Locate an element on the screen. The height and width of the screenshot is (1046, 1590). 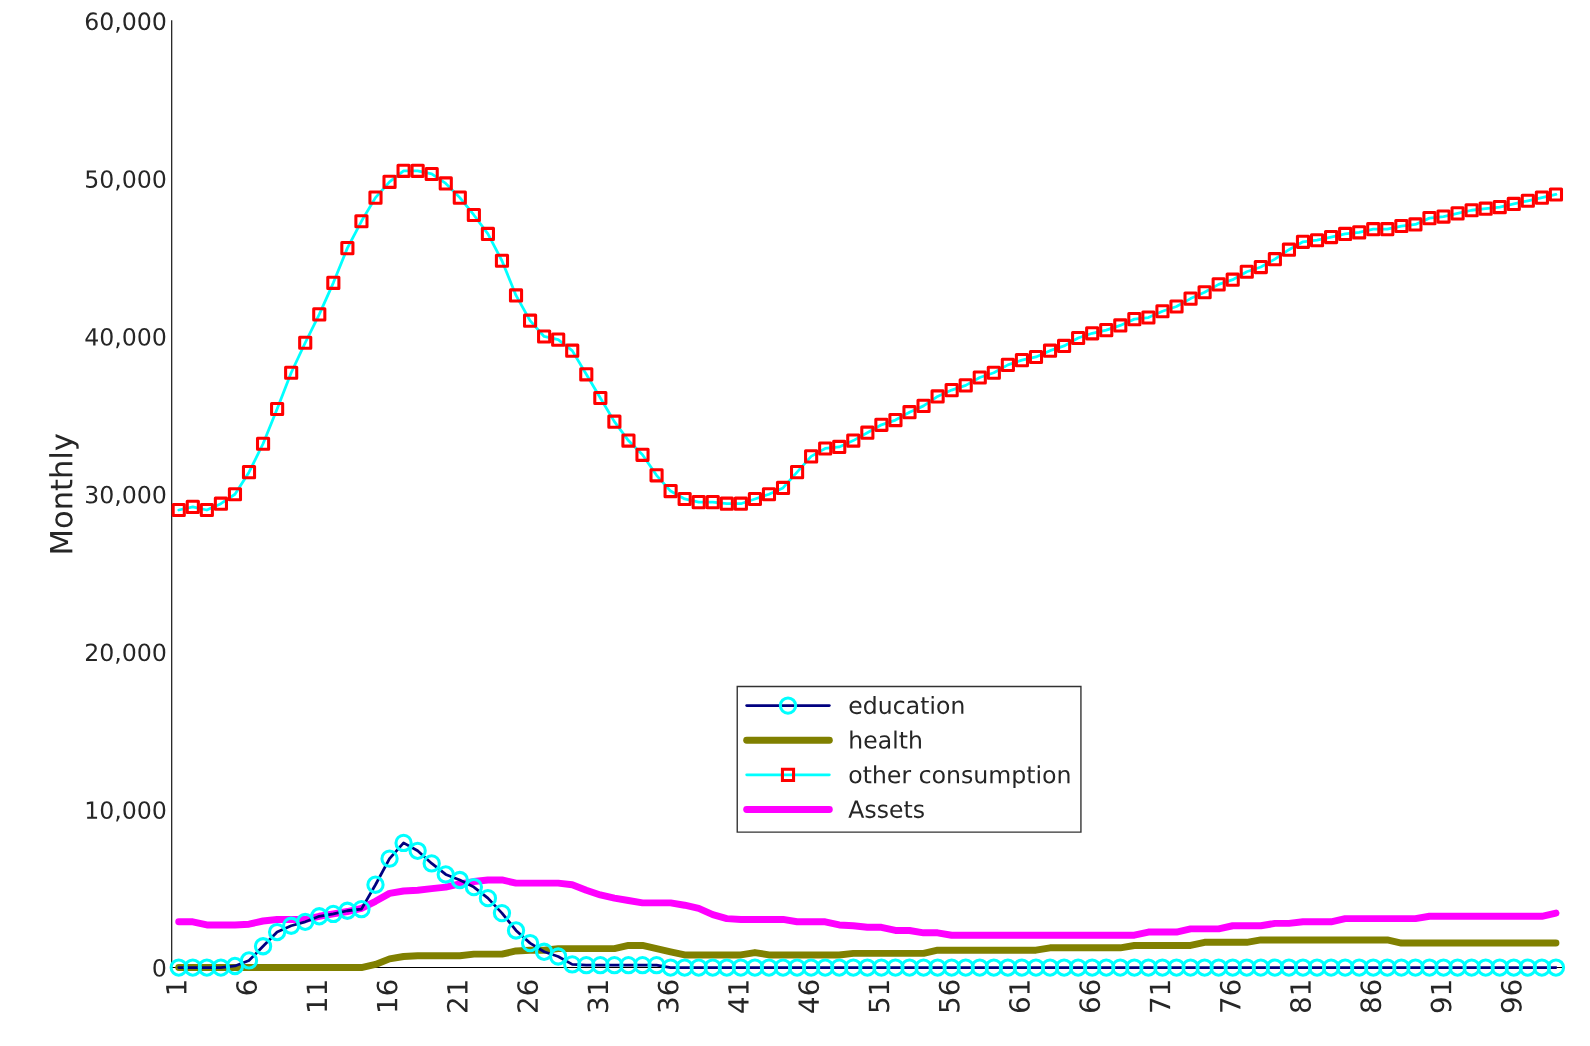
x-tick-label: 71 is located at coordinates (1160, 996).